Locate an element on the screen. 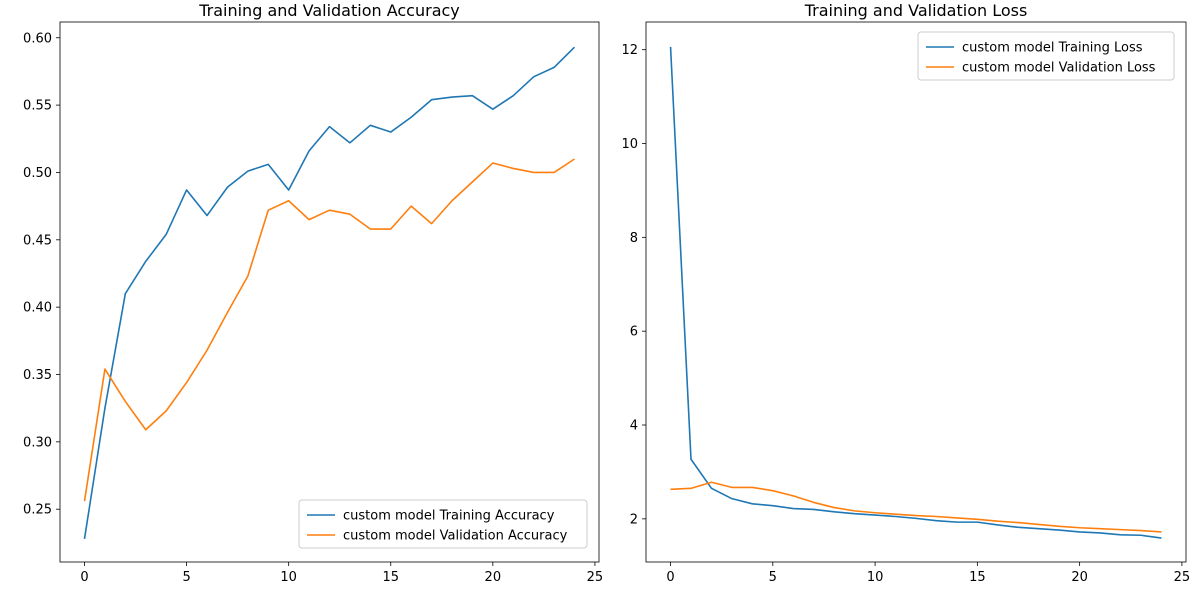 This screenshot has height=600, width=1200. chart-title: Training and Validation Accuracy is located at coordinates (329, 10).